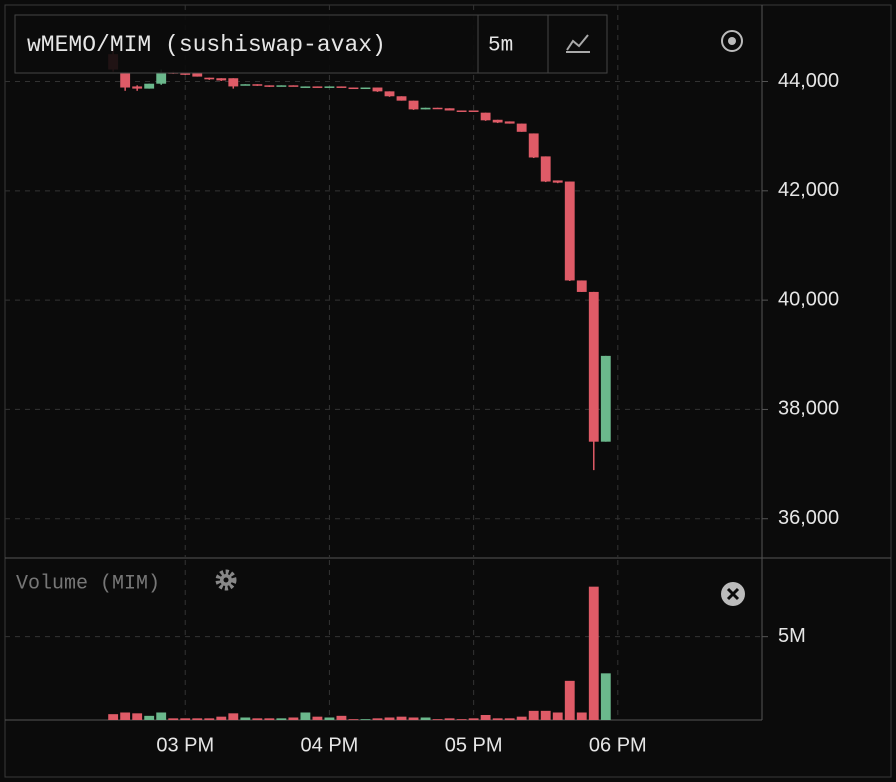  What do you see at coordinates (185, 745) in the screenshot?
I see `x-tick-label: 03 PM` at bounding box center [185, 745].